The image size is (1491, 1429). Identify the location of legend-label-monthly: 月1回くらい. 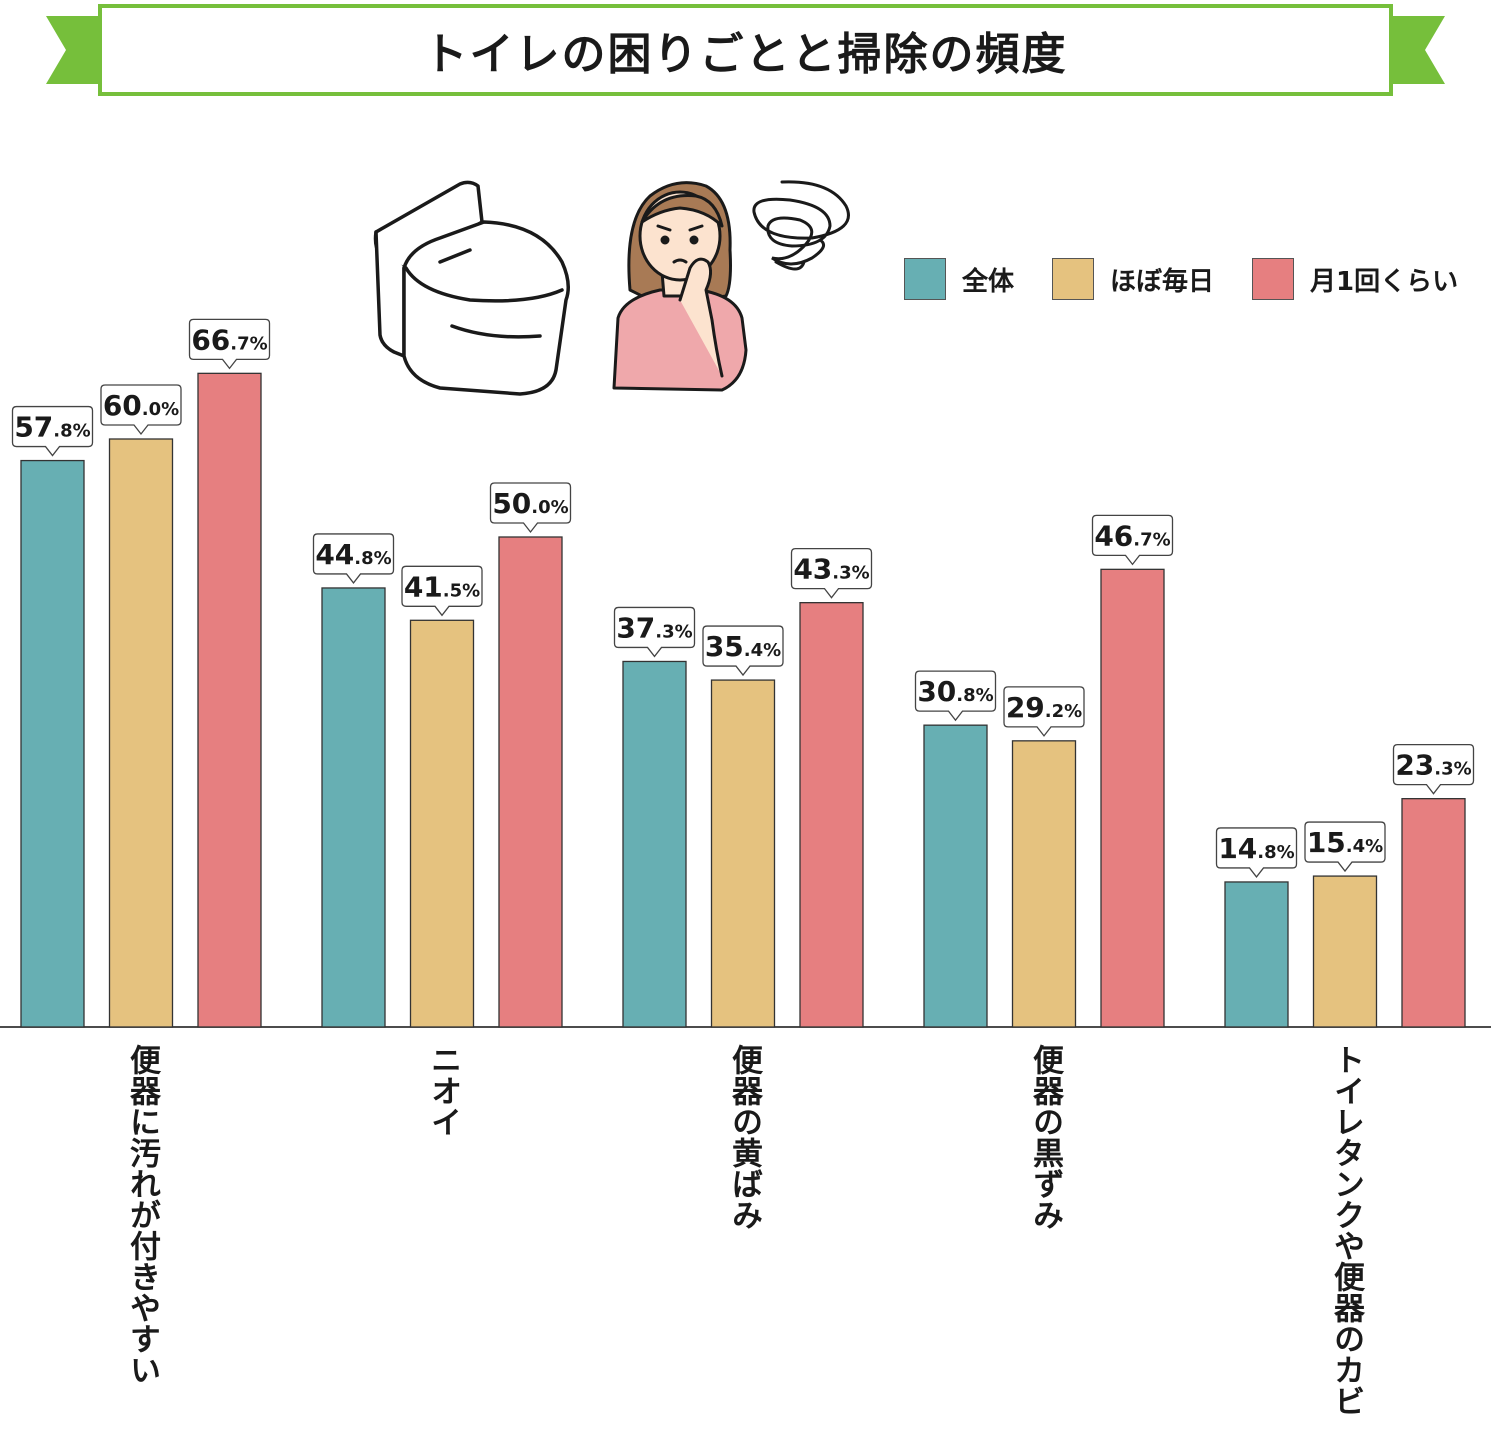
(1384, 281).